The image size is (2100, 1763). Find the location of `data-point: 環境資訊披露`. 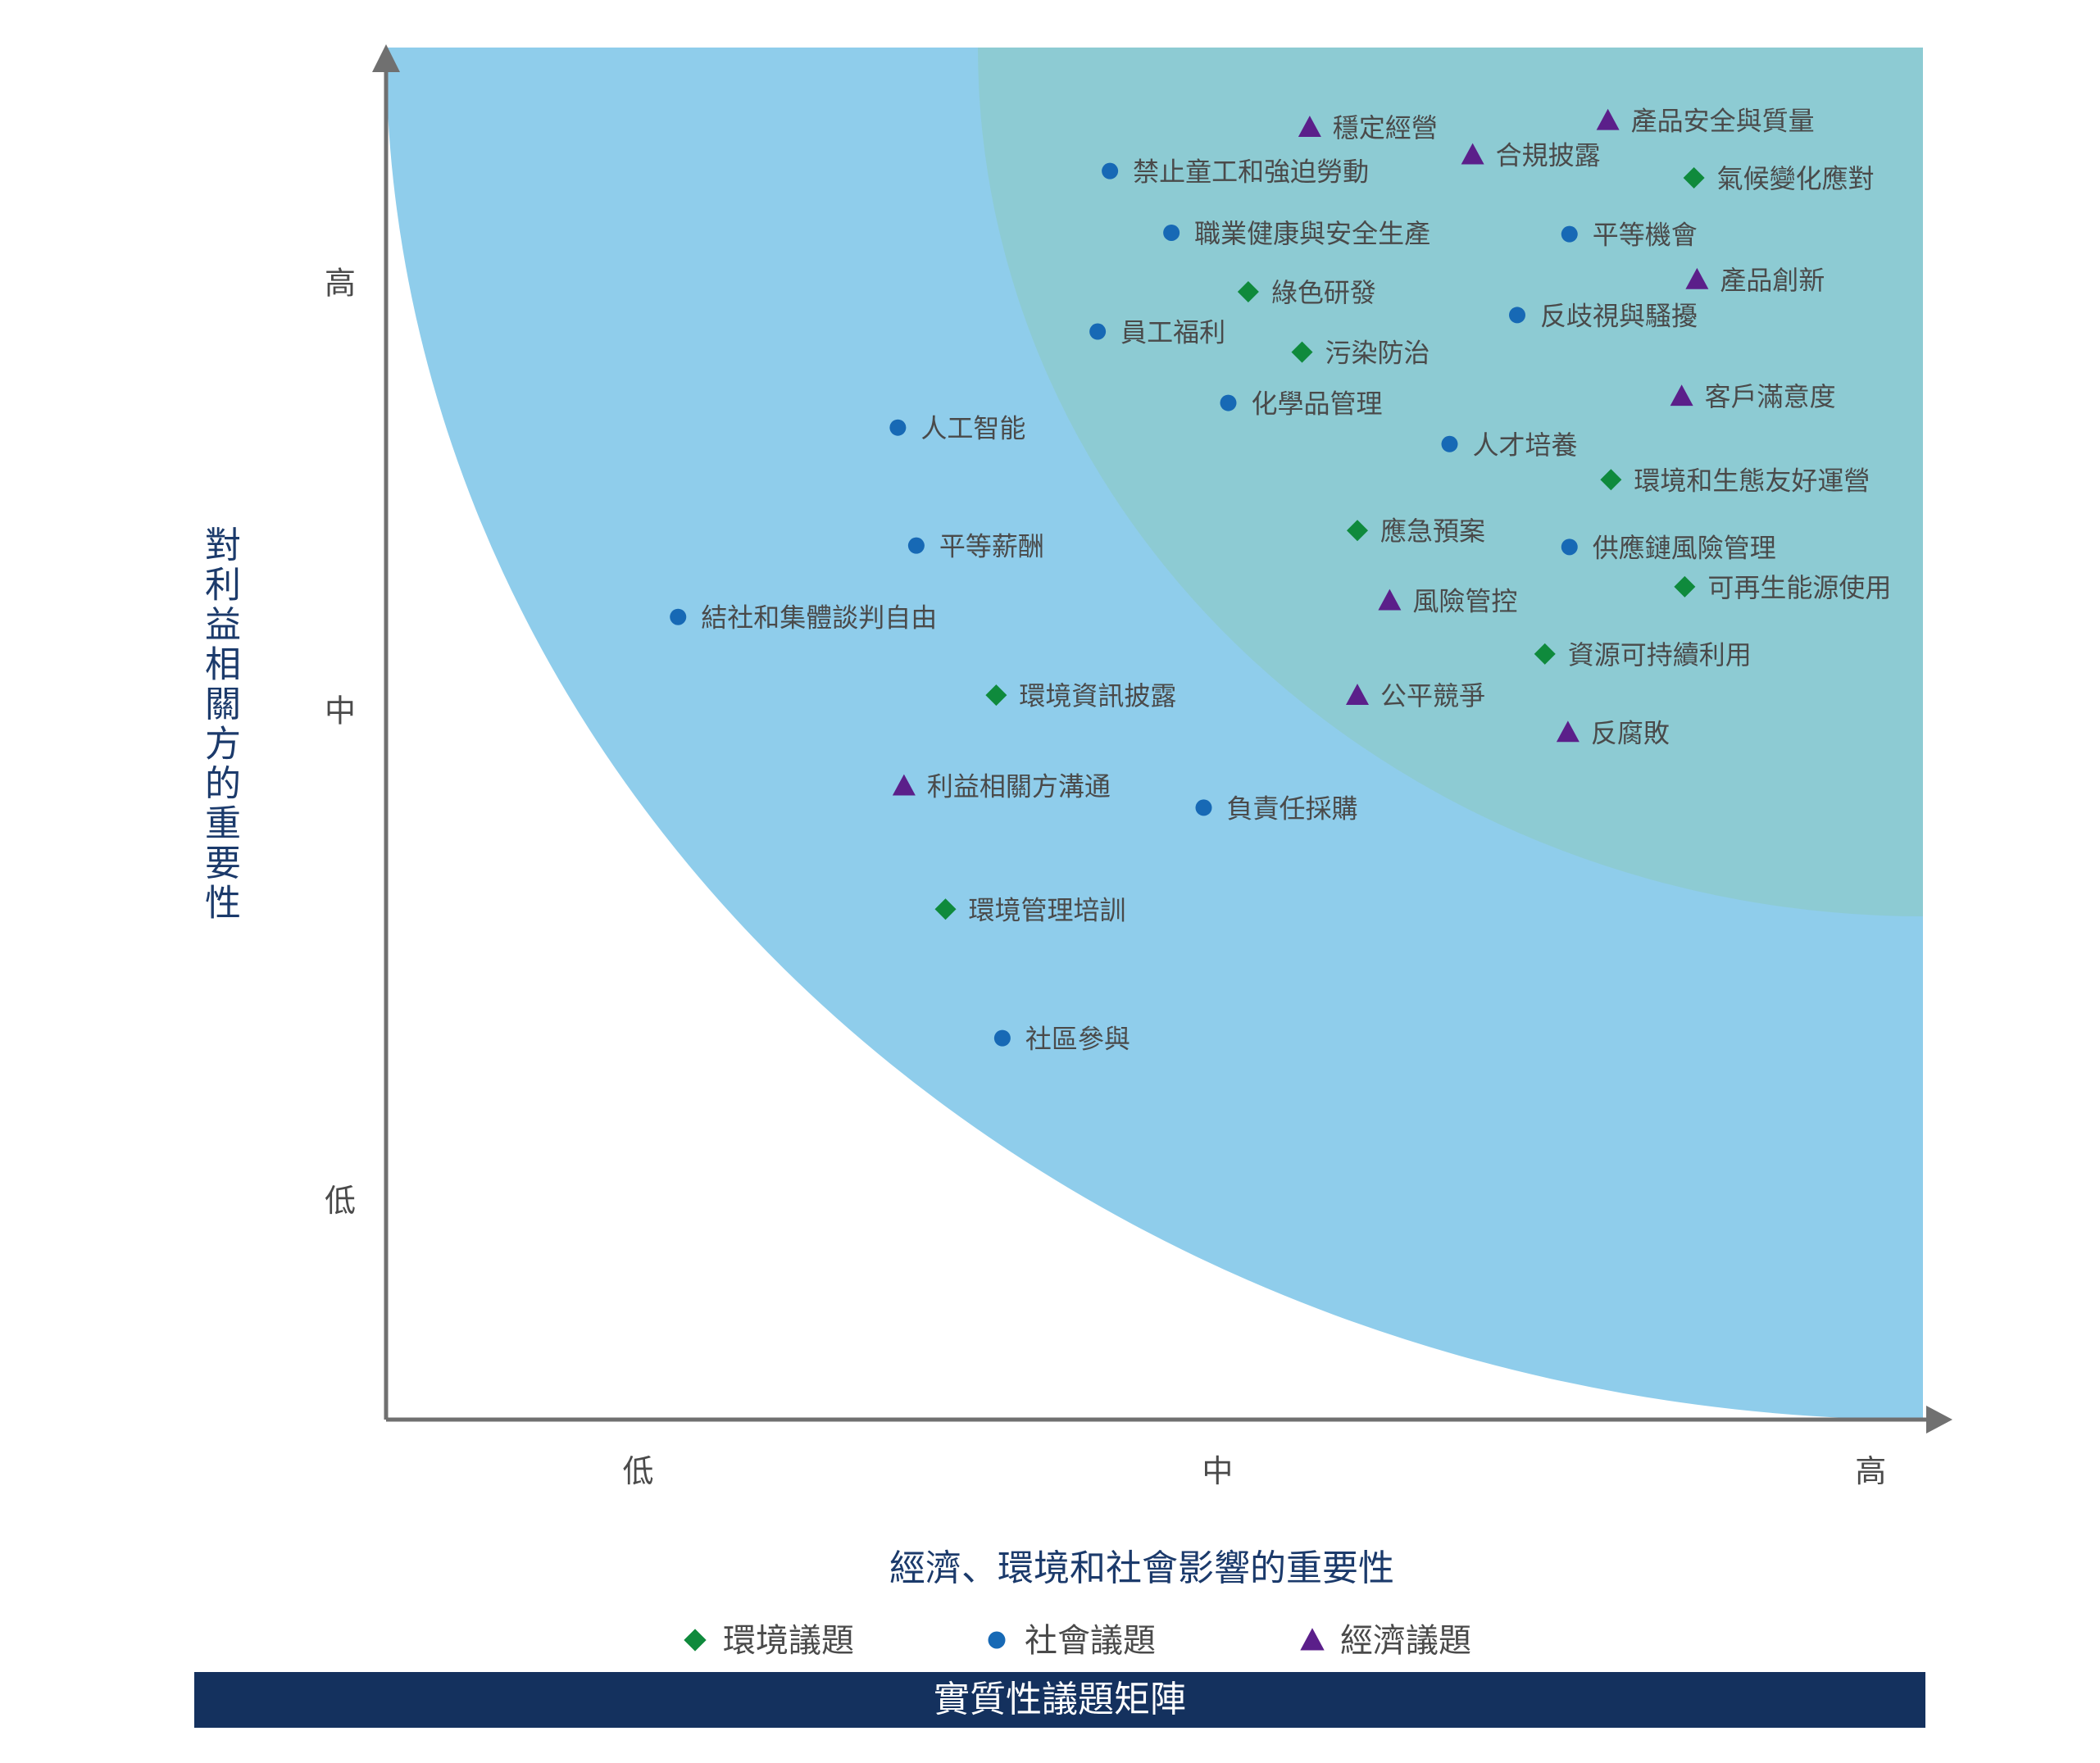

data-point: 環境資訊披露 is located at coordinates (1080, 695).